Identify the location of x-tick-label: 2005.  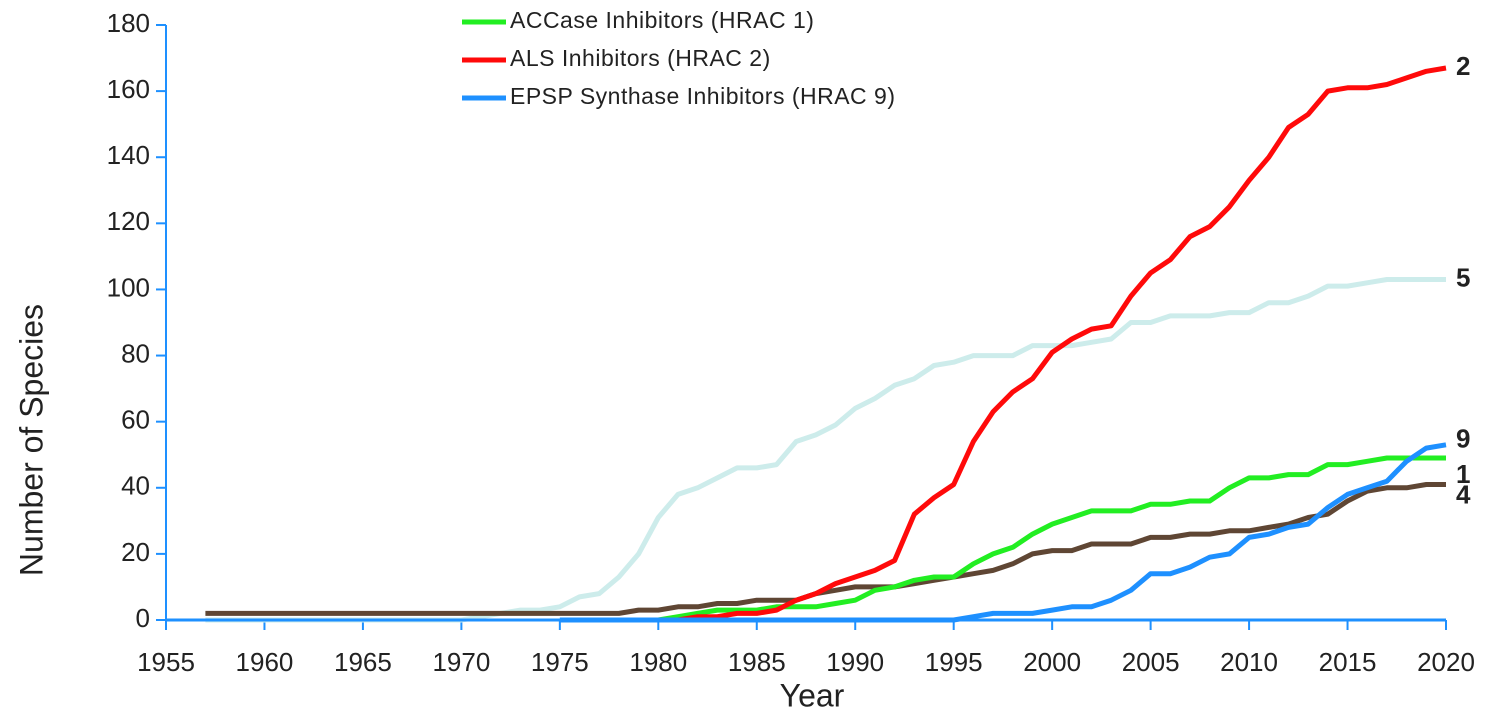
(1151, 662).